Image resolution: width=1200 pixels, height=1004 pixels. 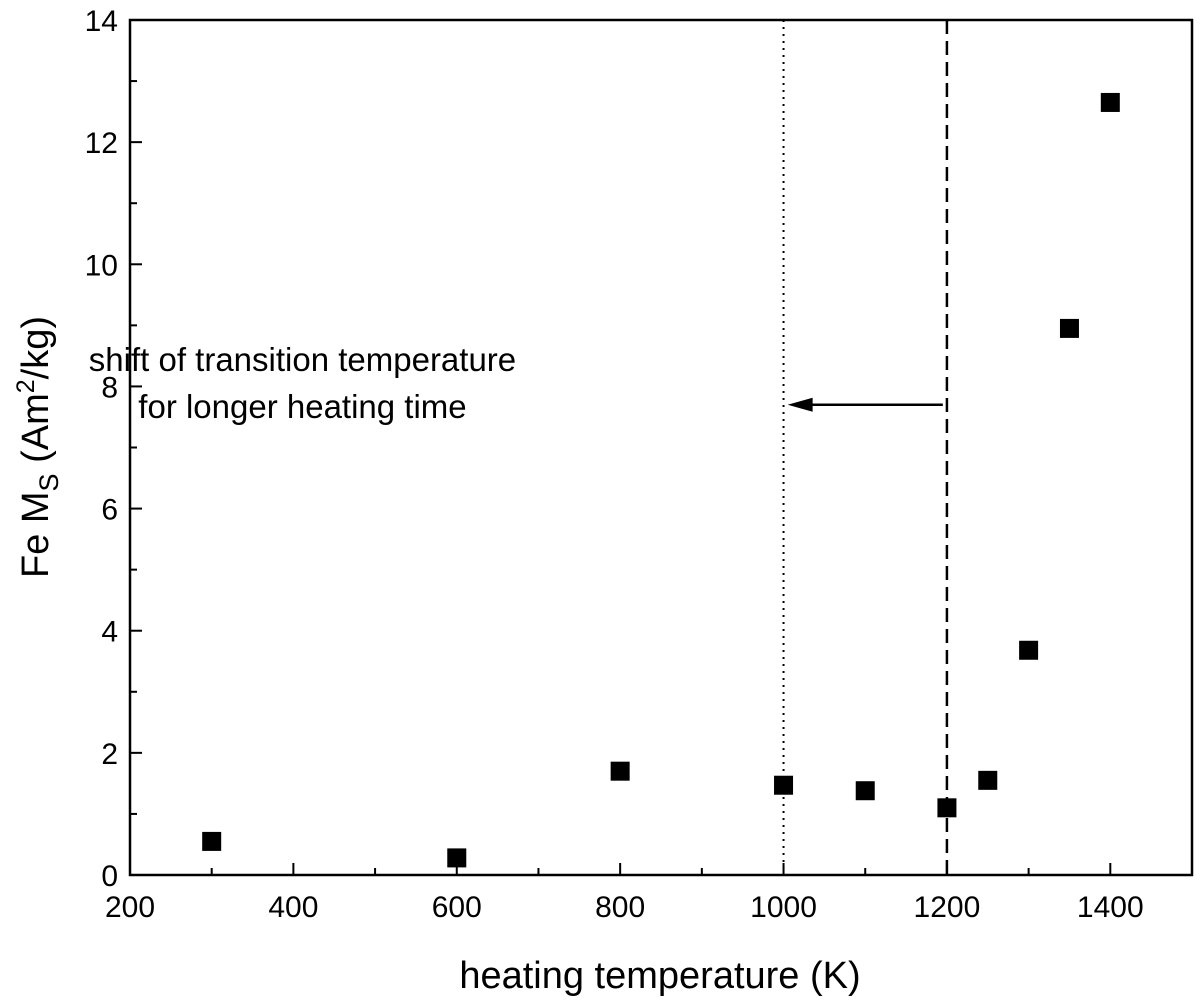 I want to click on y-tick-label: 2, so click(x=109, y=754).